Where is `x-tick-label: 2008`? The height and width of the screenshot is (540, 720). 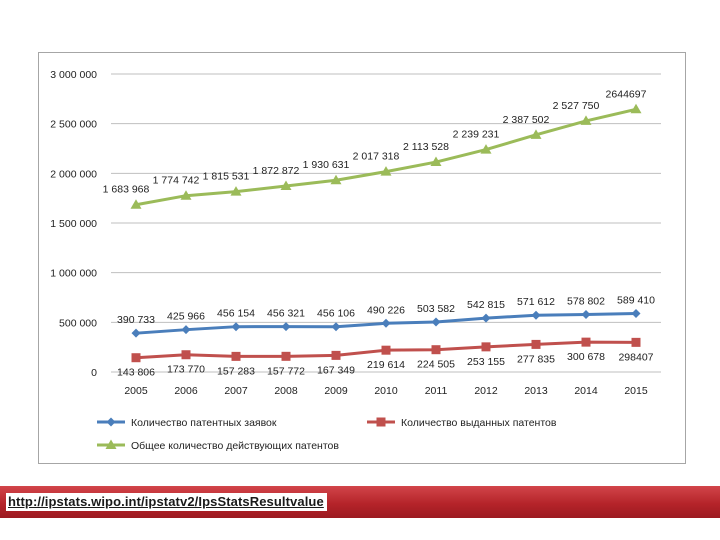 x-tick-label: 2008 is located at coordinates (286, 391).